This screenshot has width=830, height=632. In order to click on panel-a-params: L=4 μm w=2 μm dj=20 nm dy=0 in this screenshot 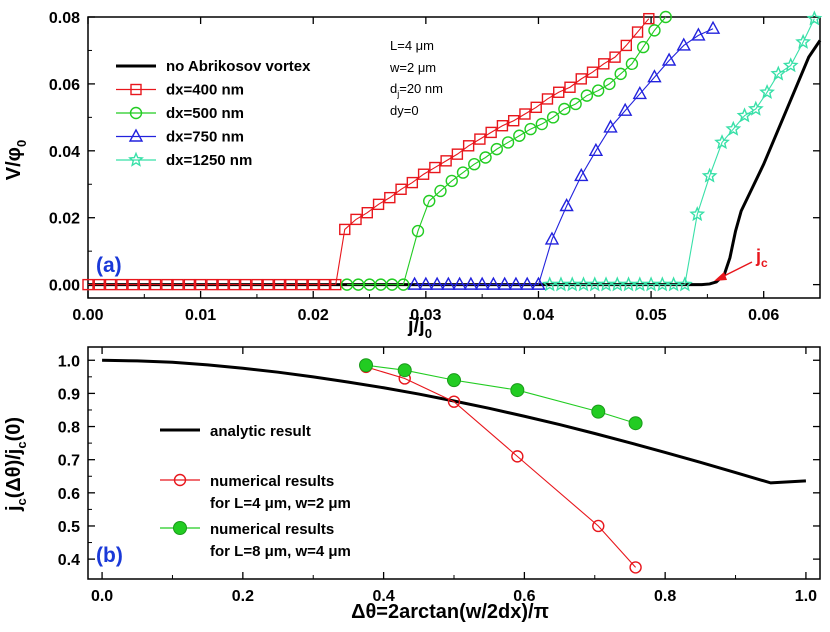, I will do `click(416, 78)`.